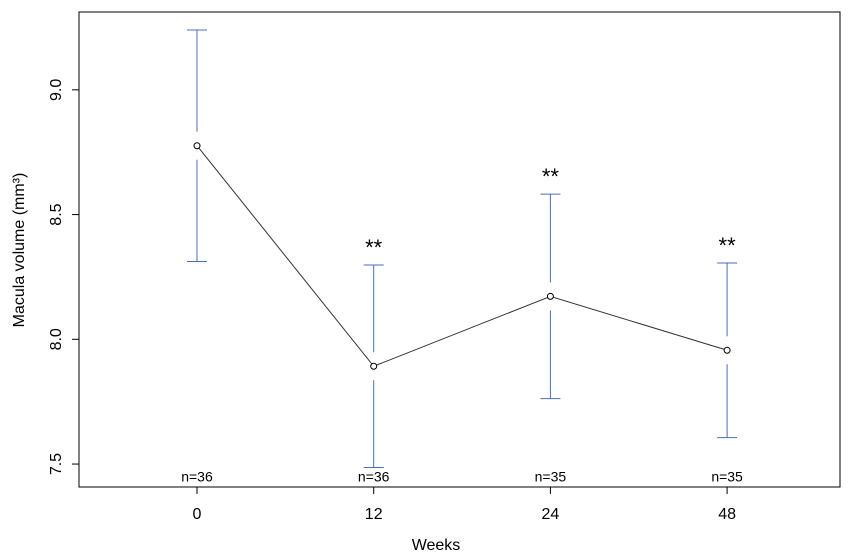 The width and height of the screenshot is (850, 560). Describe the element at coordinates (56, 339) in the screenshot. I see `y-tick-label: 8.0` at that location.